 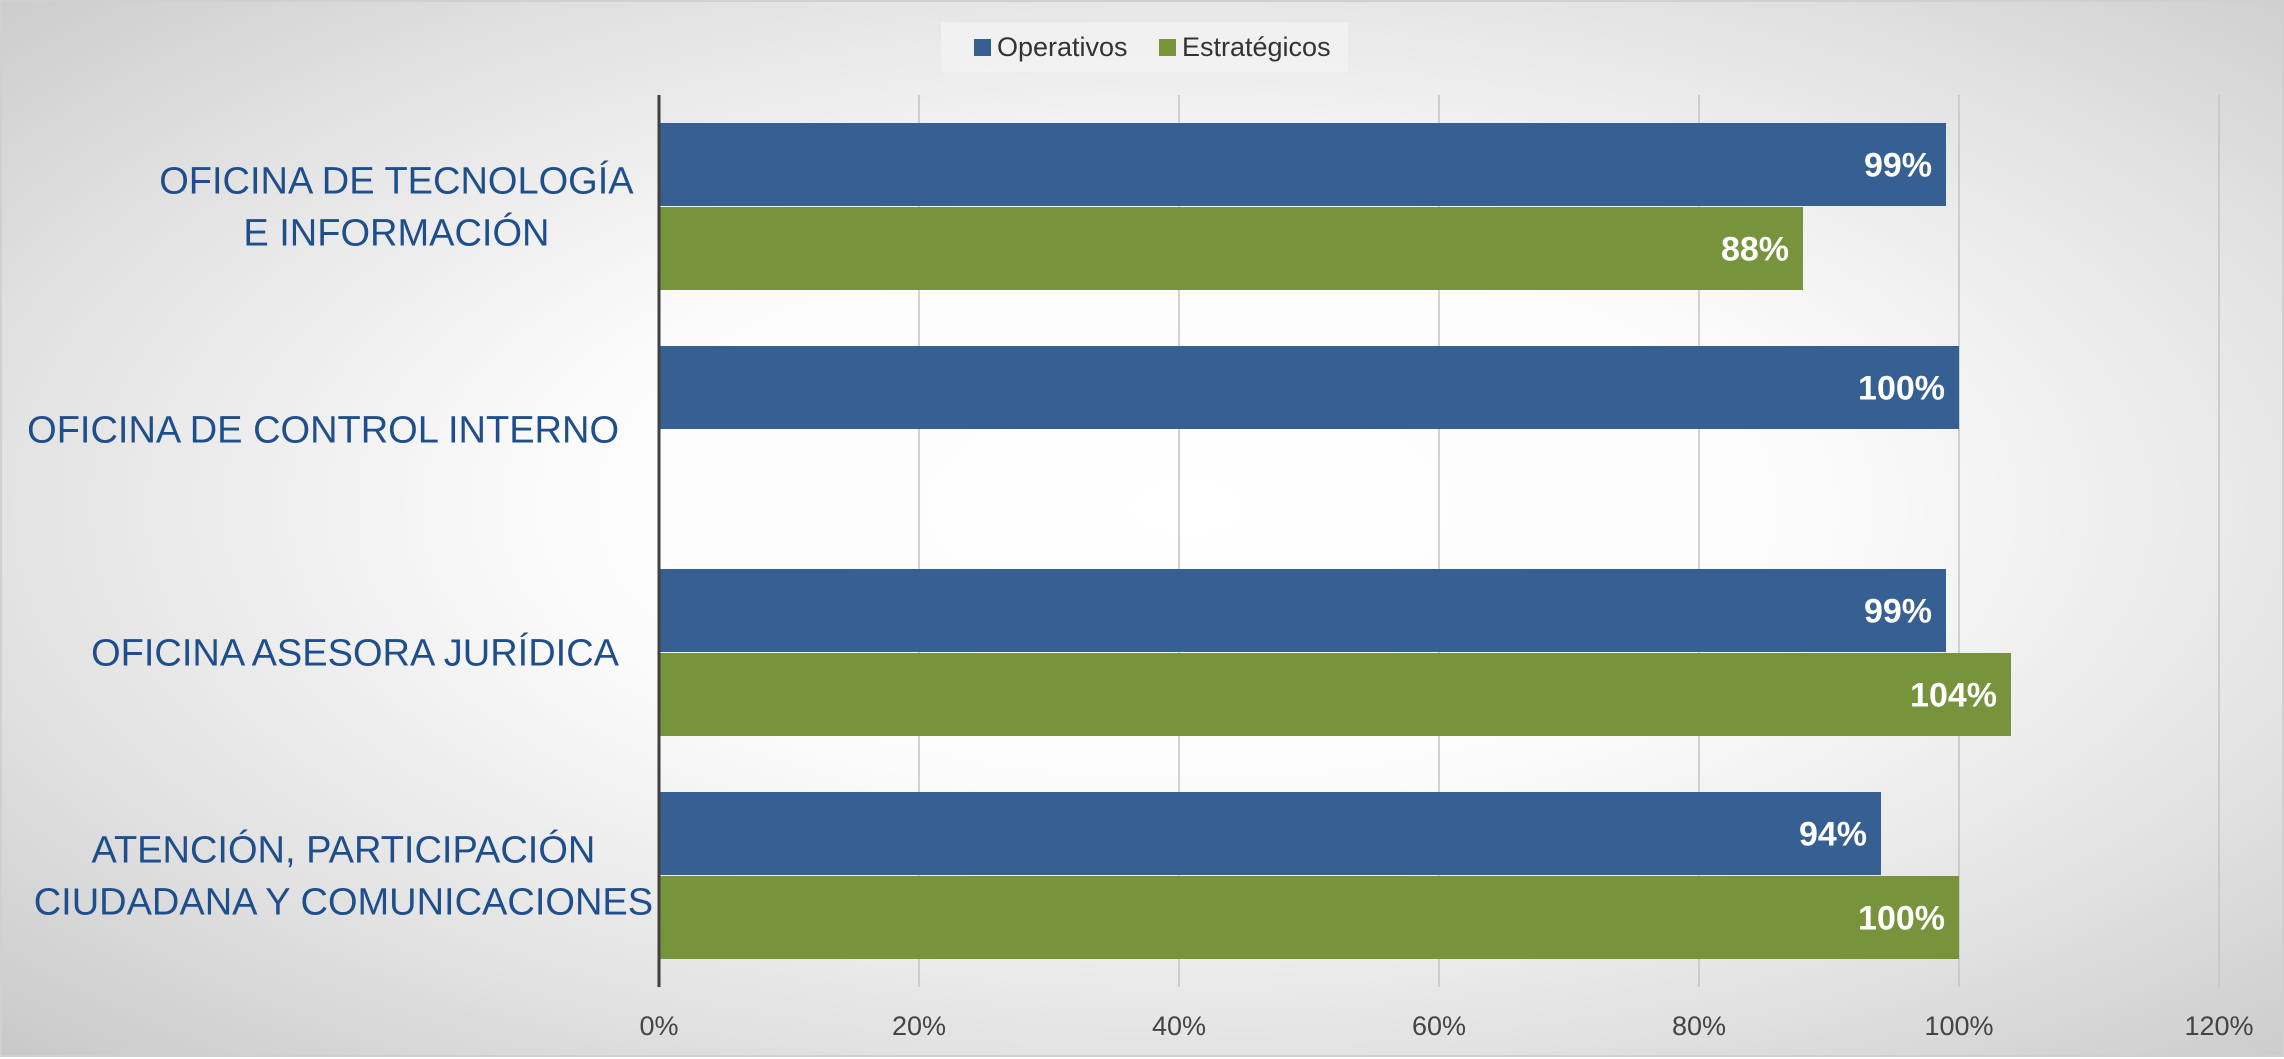 I want to click on category-label-2: OFICINA ASESORA JURÍDICA, so click(x=355, y=653).